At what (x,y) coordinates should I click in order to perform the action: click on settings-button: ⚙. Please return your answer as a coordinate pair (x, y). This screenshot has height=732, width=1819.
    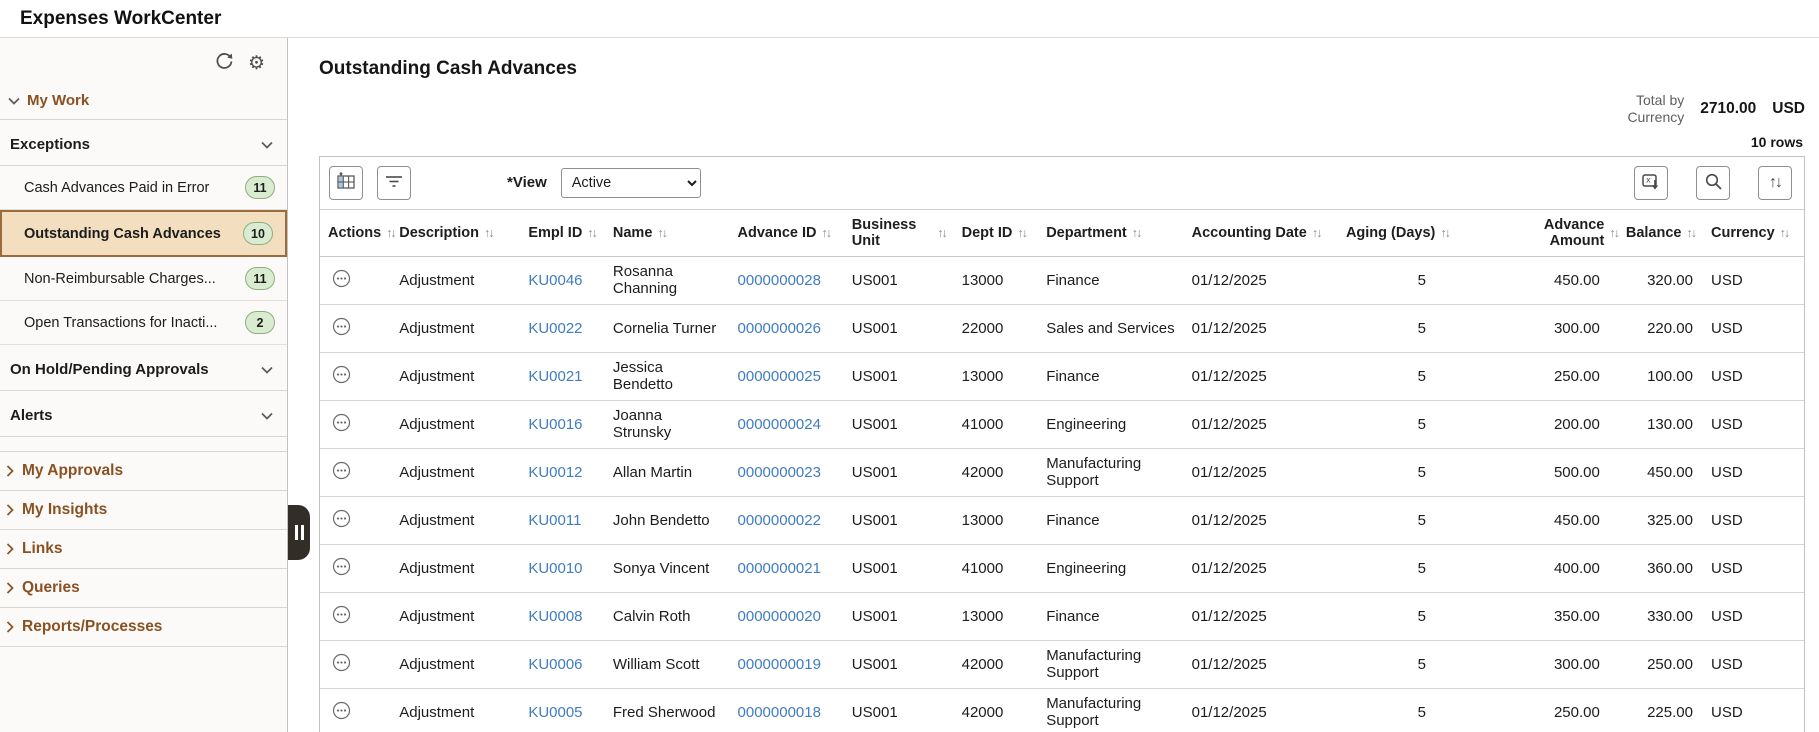
    Looking at the image, I should click on (256, 63).